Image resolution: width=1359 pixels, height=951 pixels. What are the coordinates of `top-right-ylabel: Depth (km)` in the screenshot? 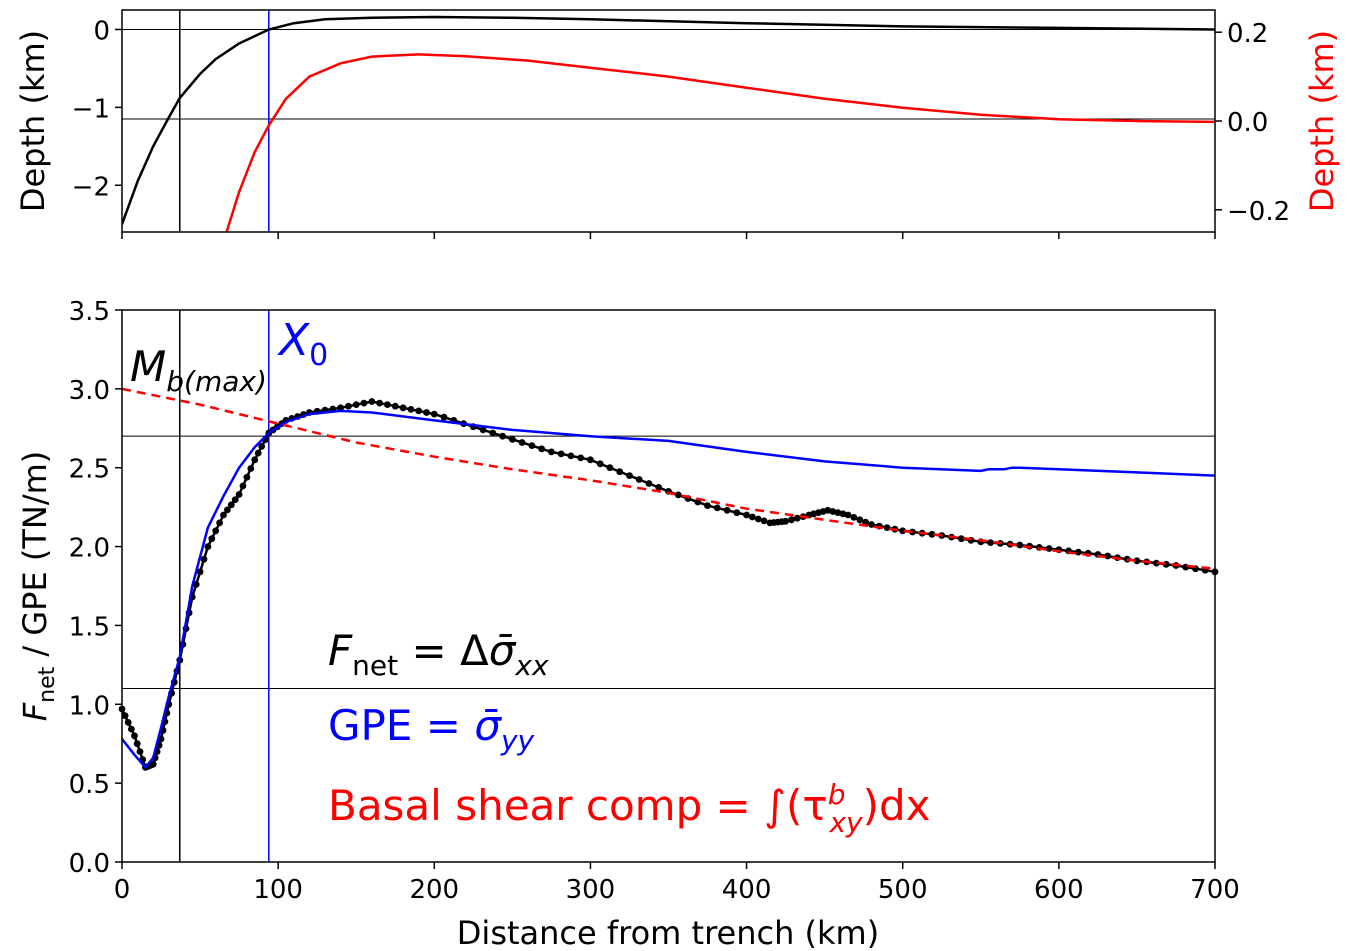 It's located at (1322, 121).